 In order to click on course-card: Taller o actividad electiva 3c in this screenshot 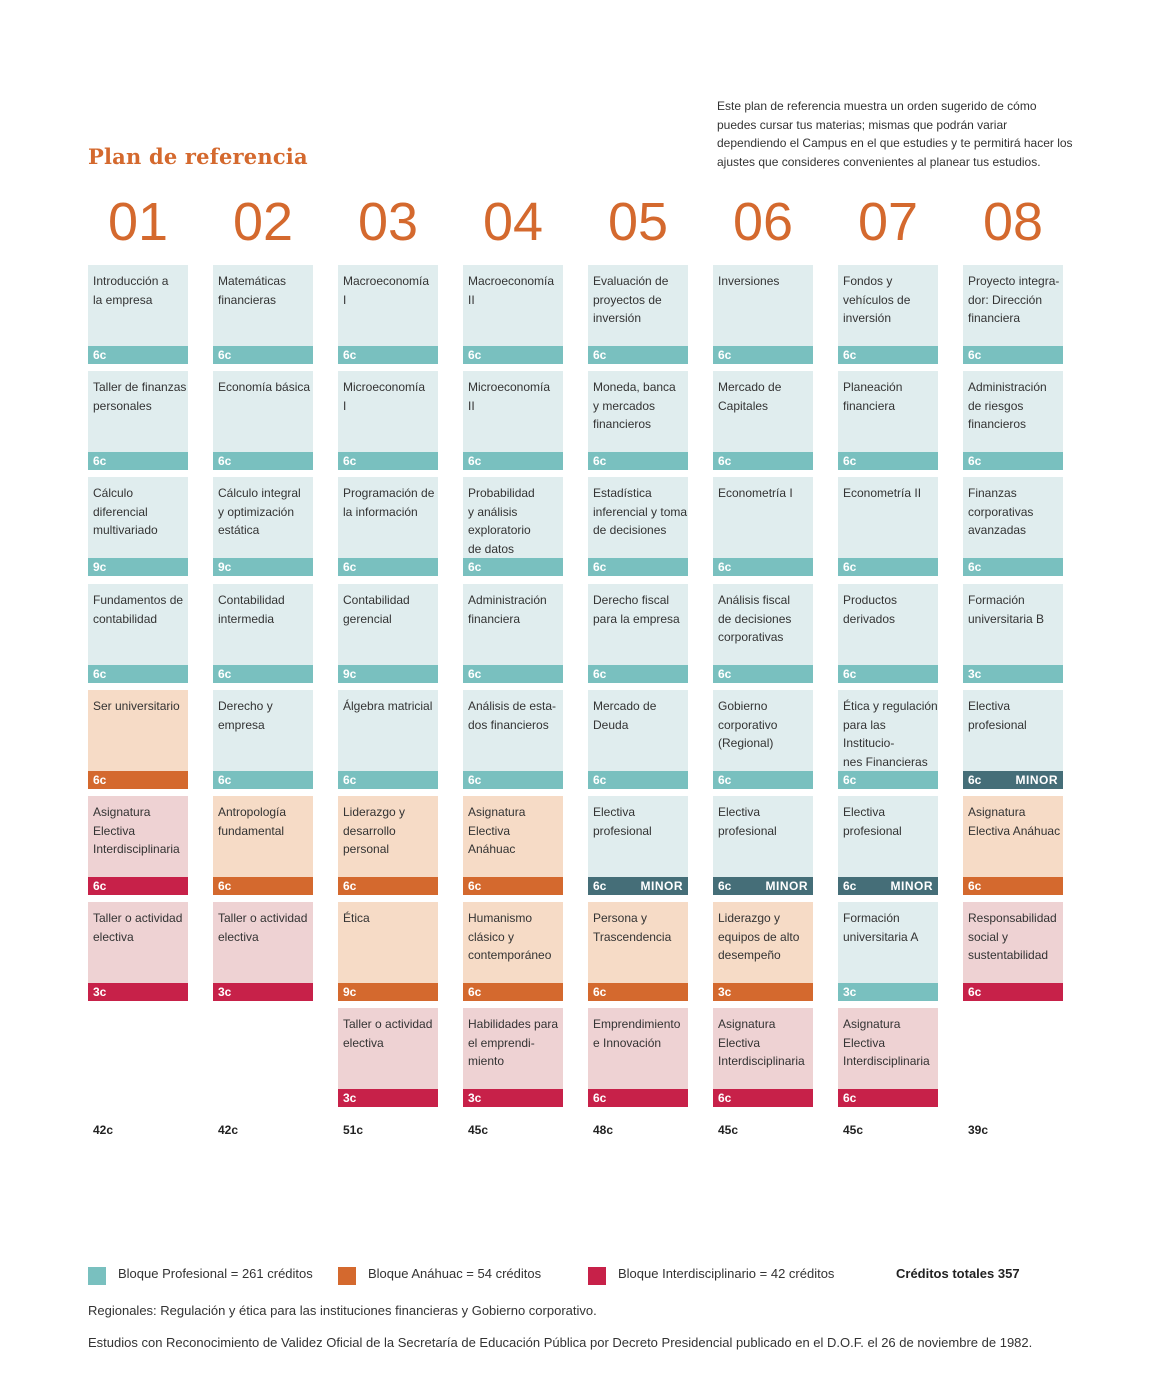, I will do `click(388, 1057)`.